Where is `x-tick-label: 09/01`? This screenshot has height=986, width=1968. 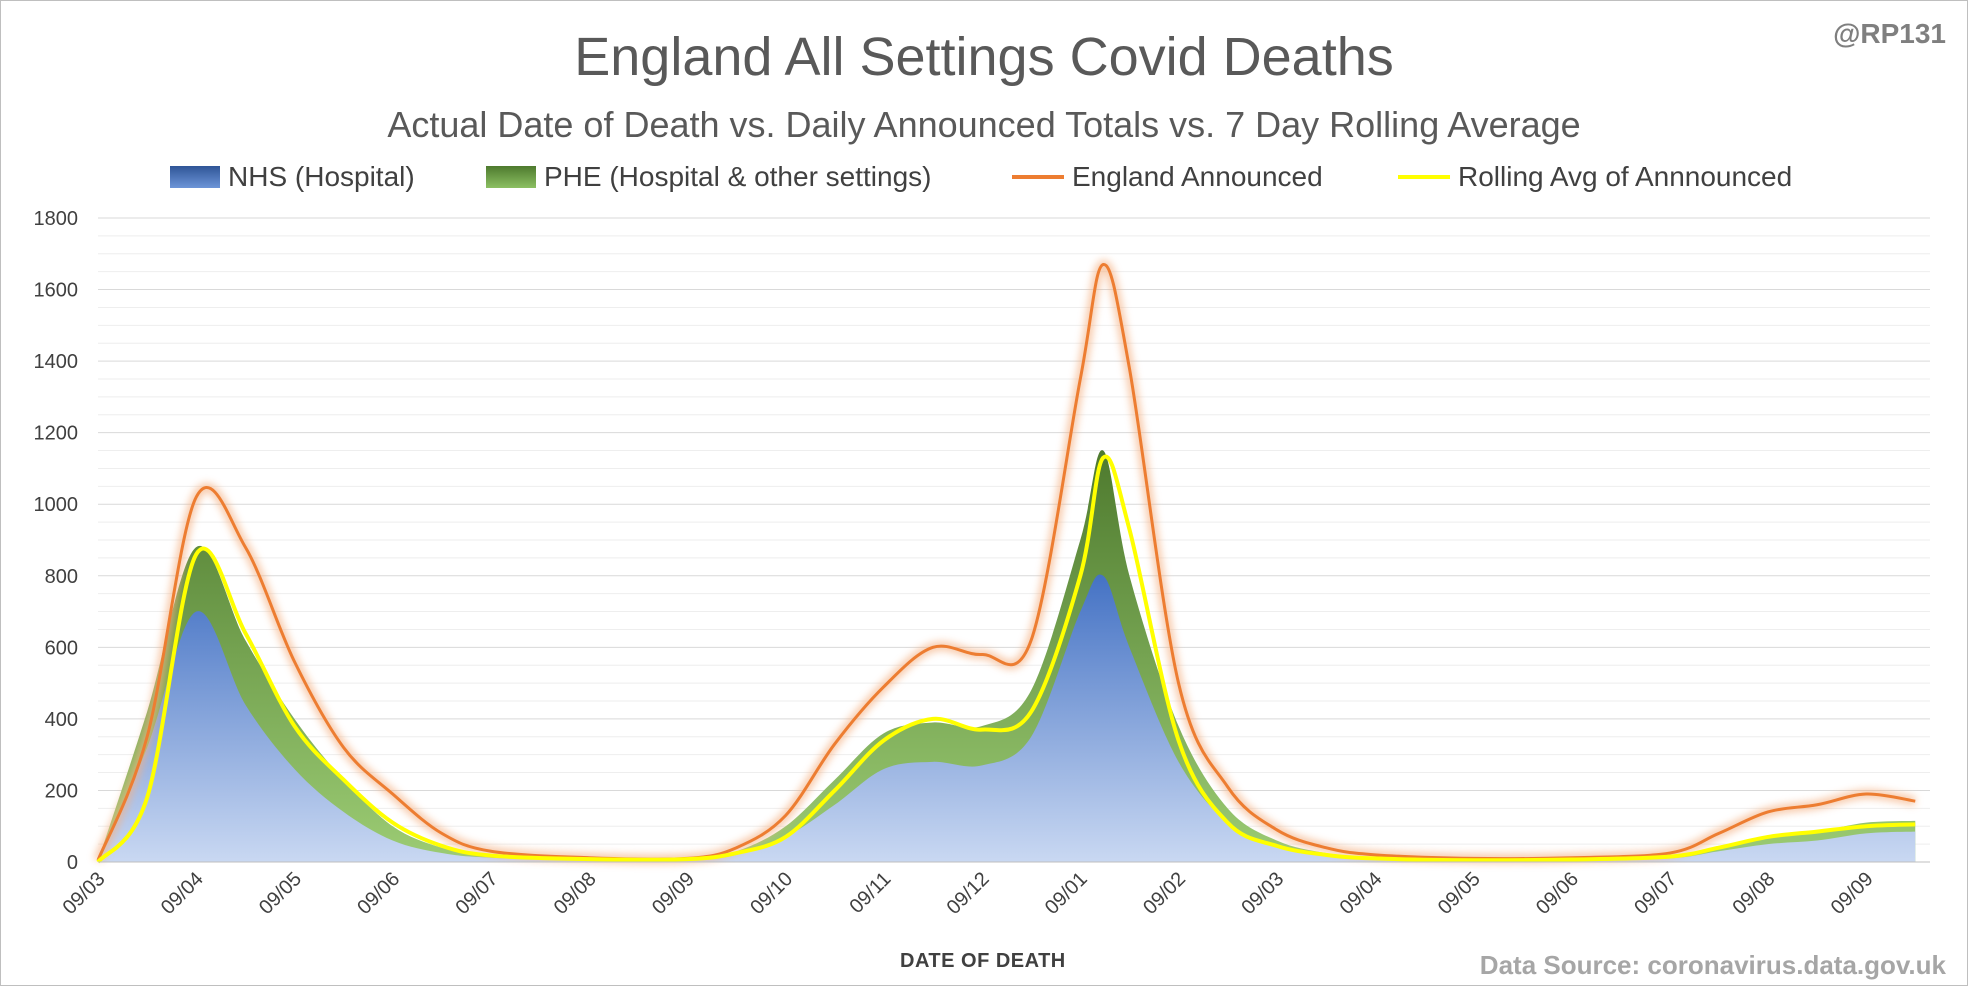
x-tick-label: 09/01 is located at coordinates (1066, 893).